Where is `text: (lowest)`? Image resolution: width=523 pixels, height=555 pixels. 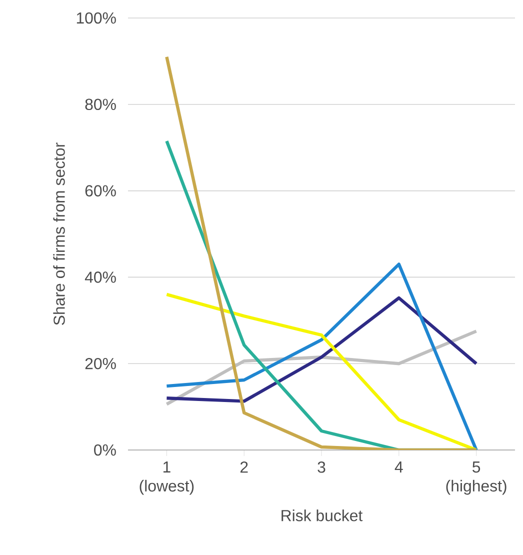
text: (lowest) is located at coordinates (167, 487).